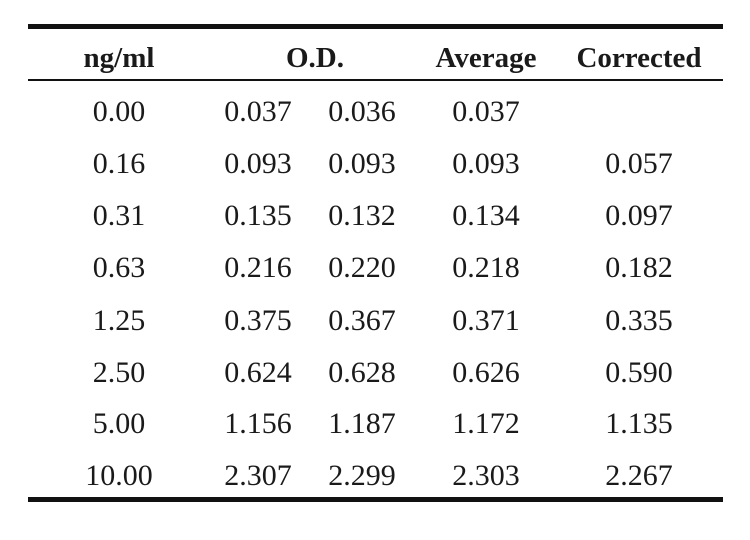  I want to click on corrected-cell: 1.135, so click(639, 423).